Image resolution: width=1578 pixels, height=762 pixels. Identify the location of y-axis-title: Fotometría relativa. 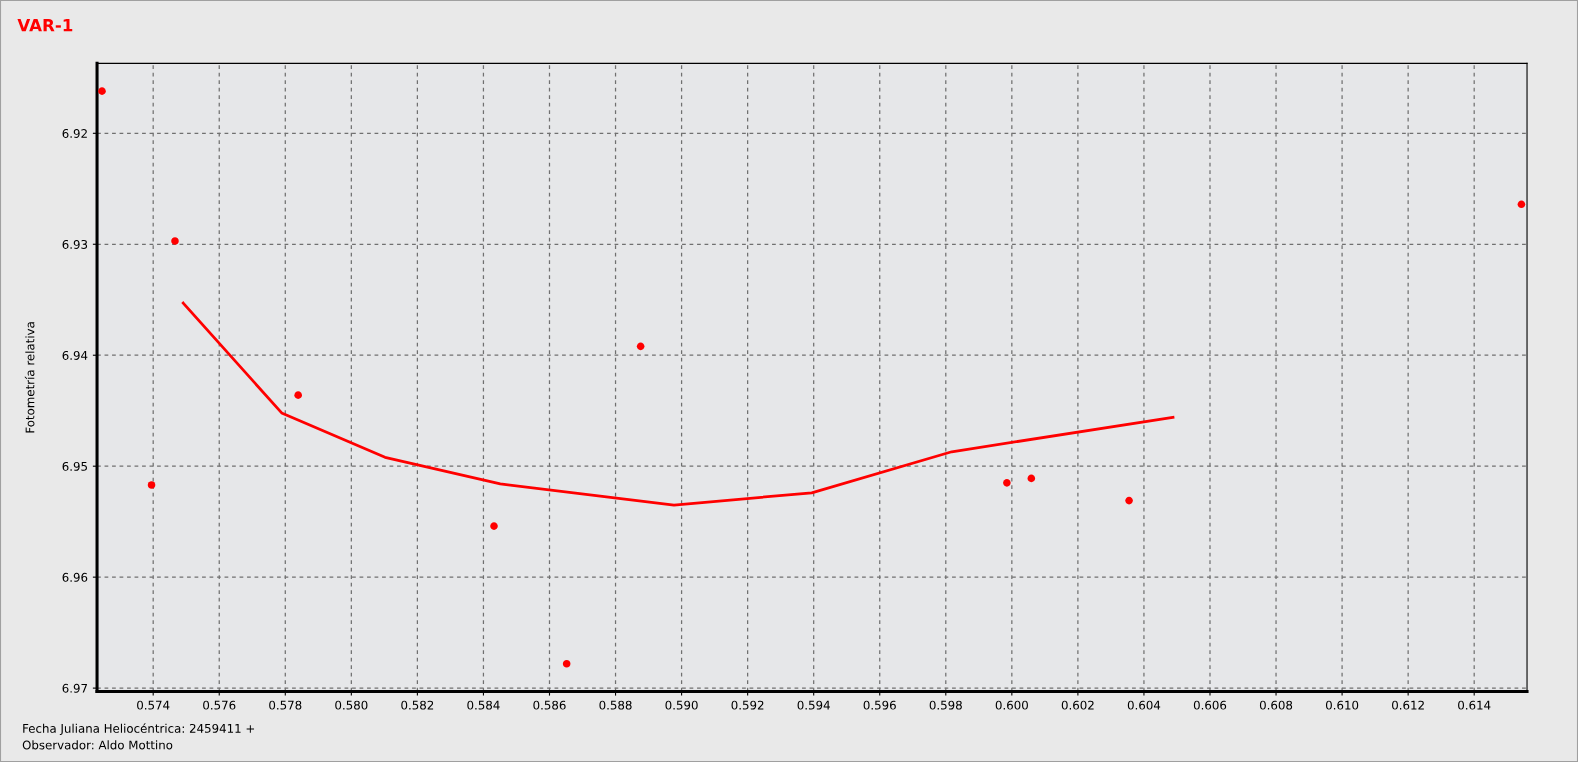
(29, 377).